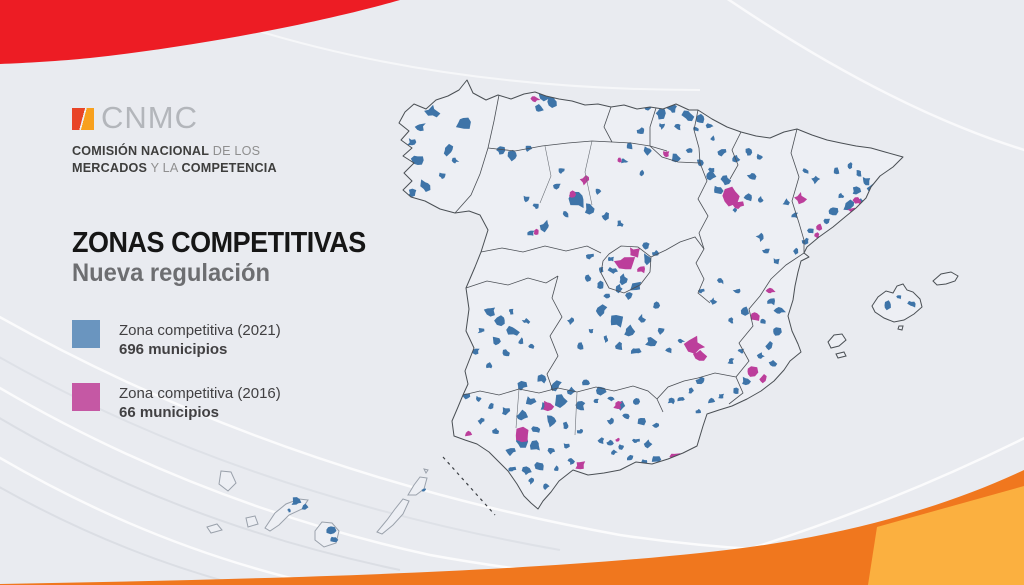  Describe the element at coordinates (141, 150) in the screenshot. I see `tagline1-bold: COMISIÓN NACIONAL` at that location.